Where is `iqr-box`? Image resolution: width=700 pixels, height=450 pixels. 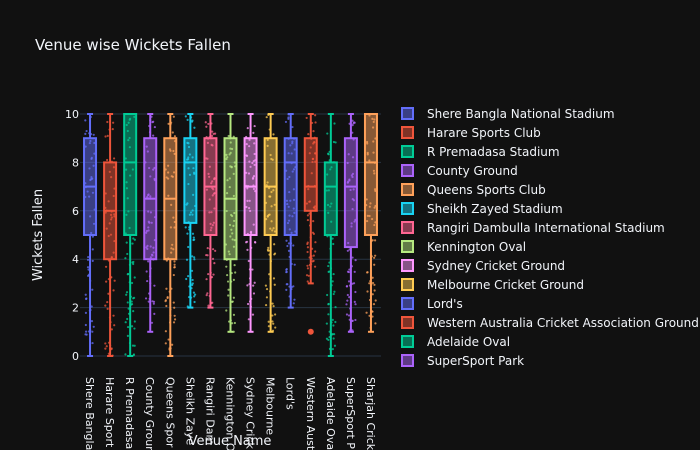
iqr-box is located at coordinates (350, 193).